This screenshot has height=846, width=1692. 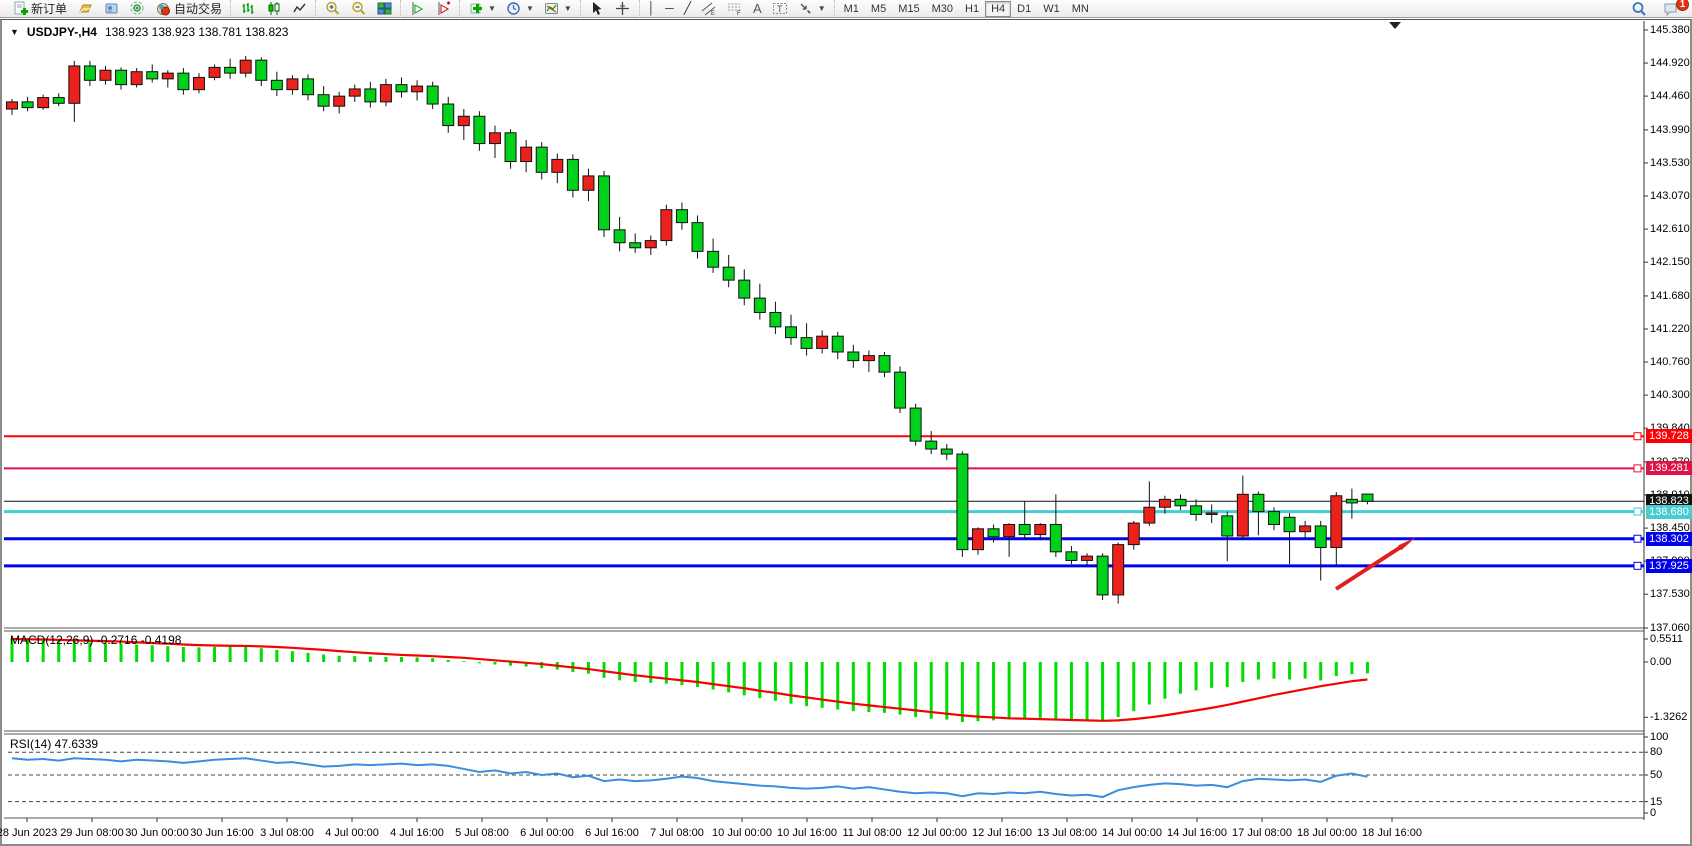 I want to click on add-indicator-icon, so click(x=476, y=8).